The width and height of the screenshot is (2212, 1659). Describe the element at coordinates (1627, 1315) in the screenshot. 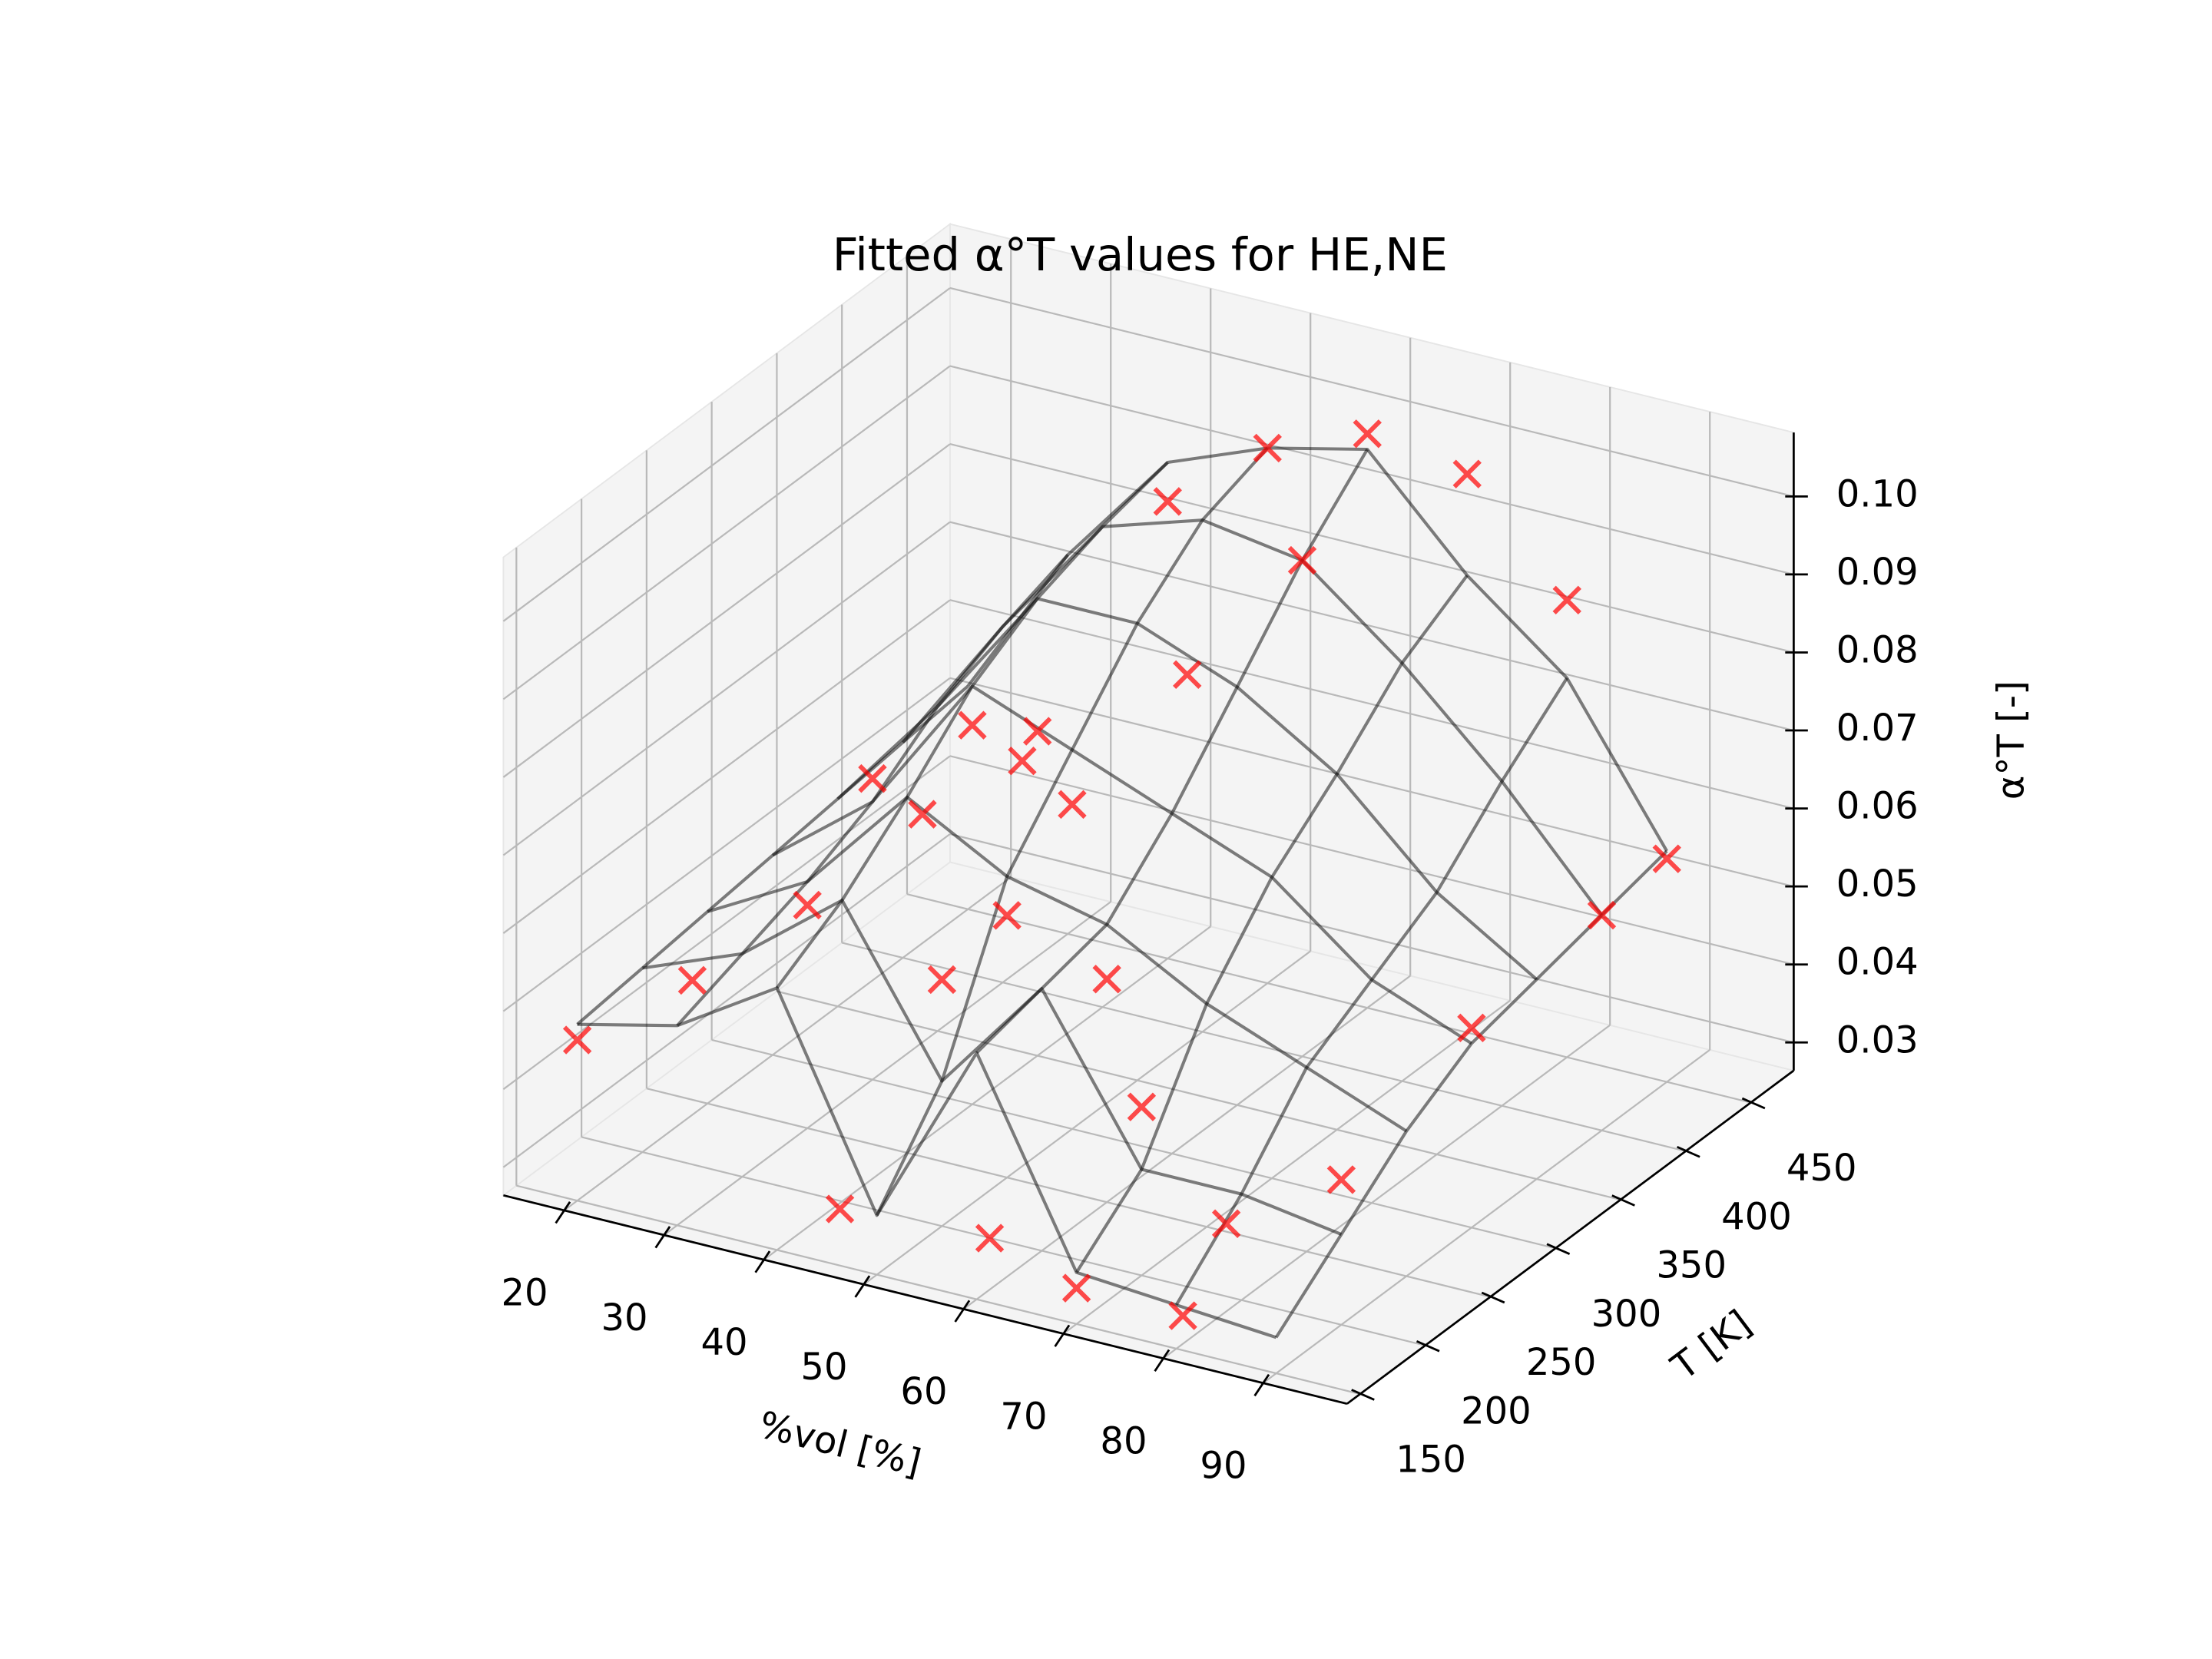

I see `y-tick-label: 300` at that location.